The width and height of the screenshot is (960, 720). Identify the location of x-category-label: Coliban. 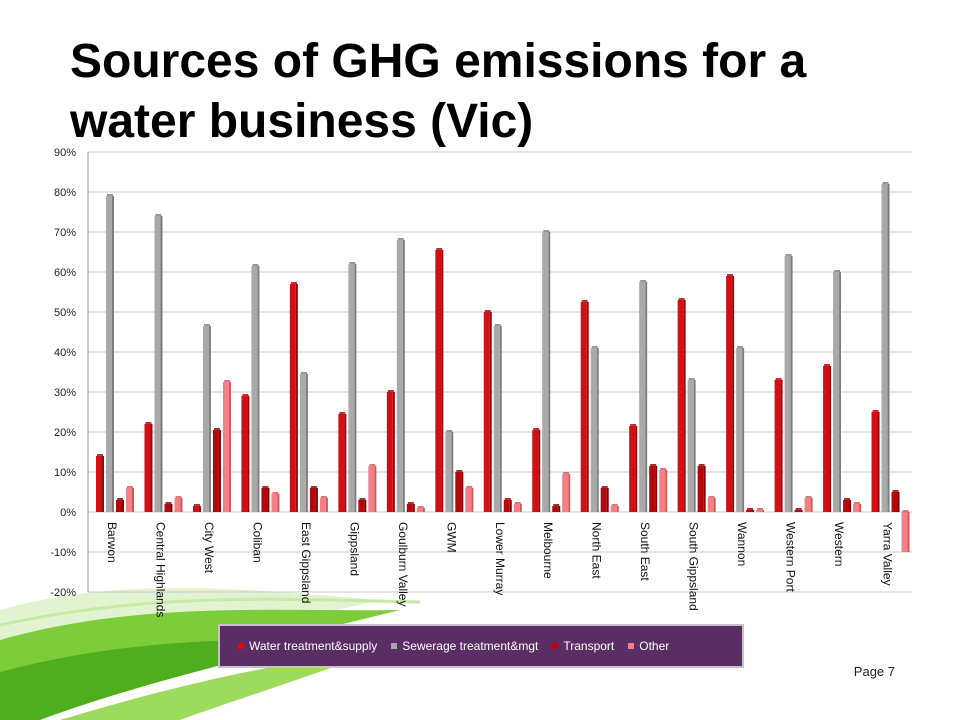
(257, 542).